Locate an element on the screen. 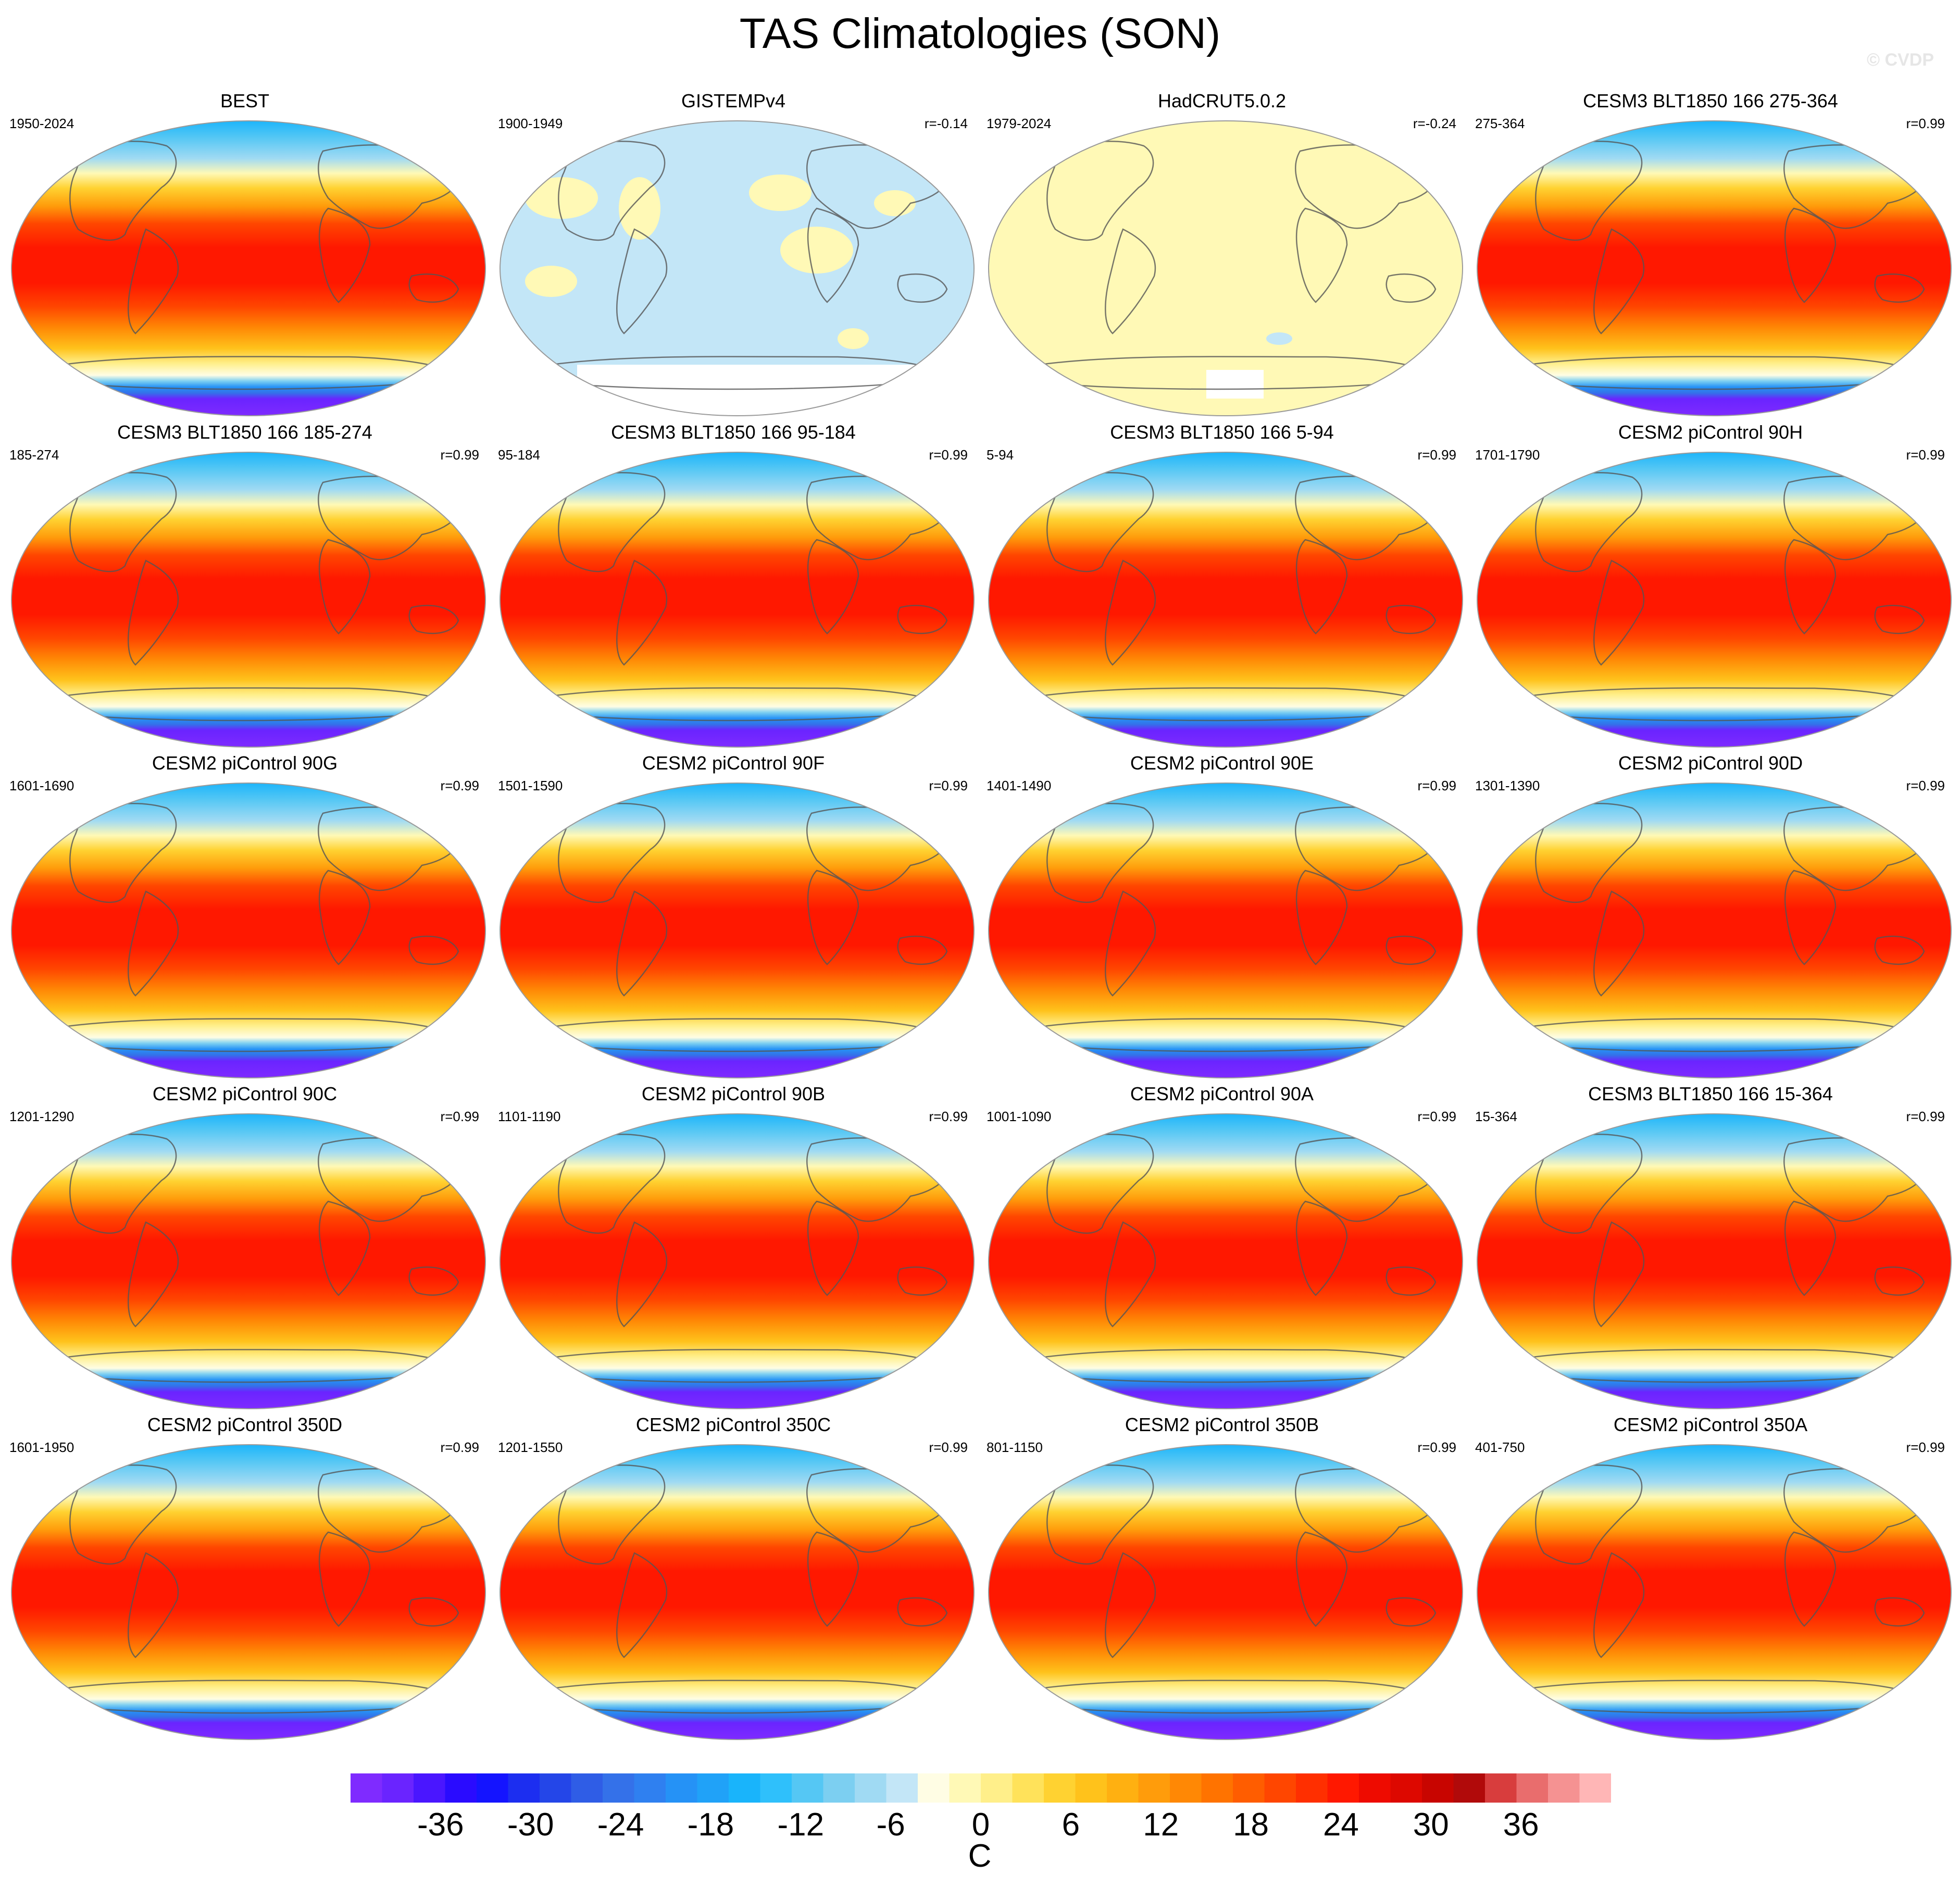 The width and height of the screenshot is (1960, 1887). panel-title: CESM2 piControl 90D is located at coordinates (1711, 763).